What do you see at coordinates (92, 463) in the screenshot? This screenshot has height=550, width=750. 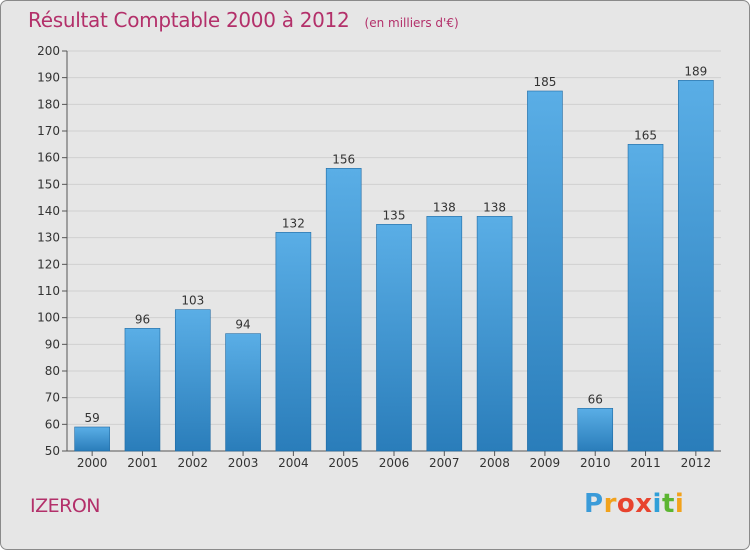 I see `x-tick-label: 2000` at bounding box center [92, 463].